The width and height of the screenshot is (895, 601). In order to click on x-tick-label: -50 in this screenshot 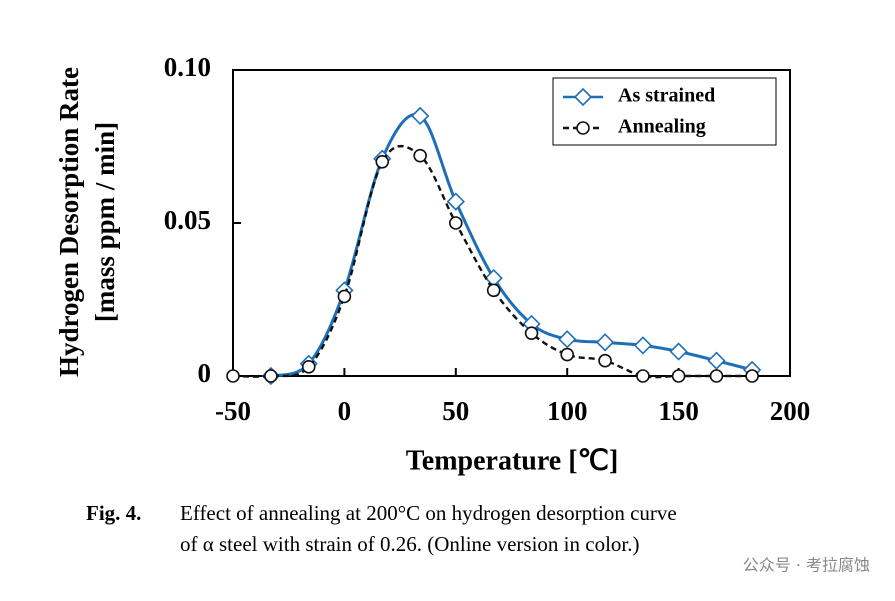, I will do `click(233, 411)`.